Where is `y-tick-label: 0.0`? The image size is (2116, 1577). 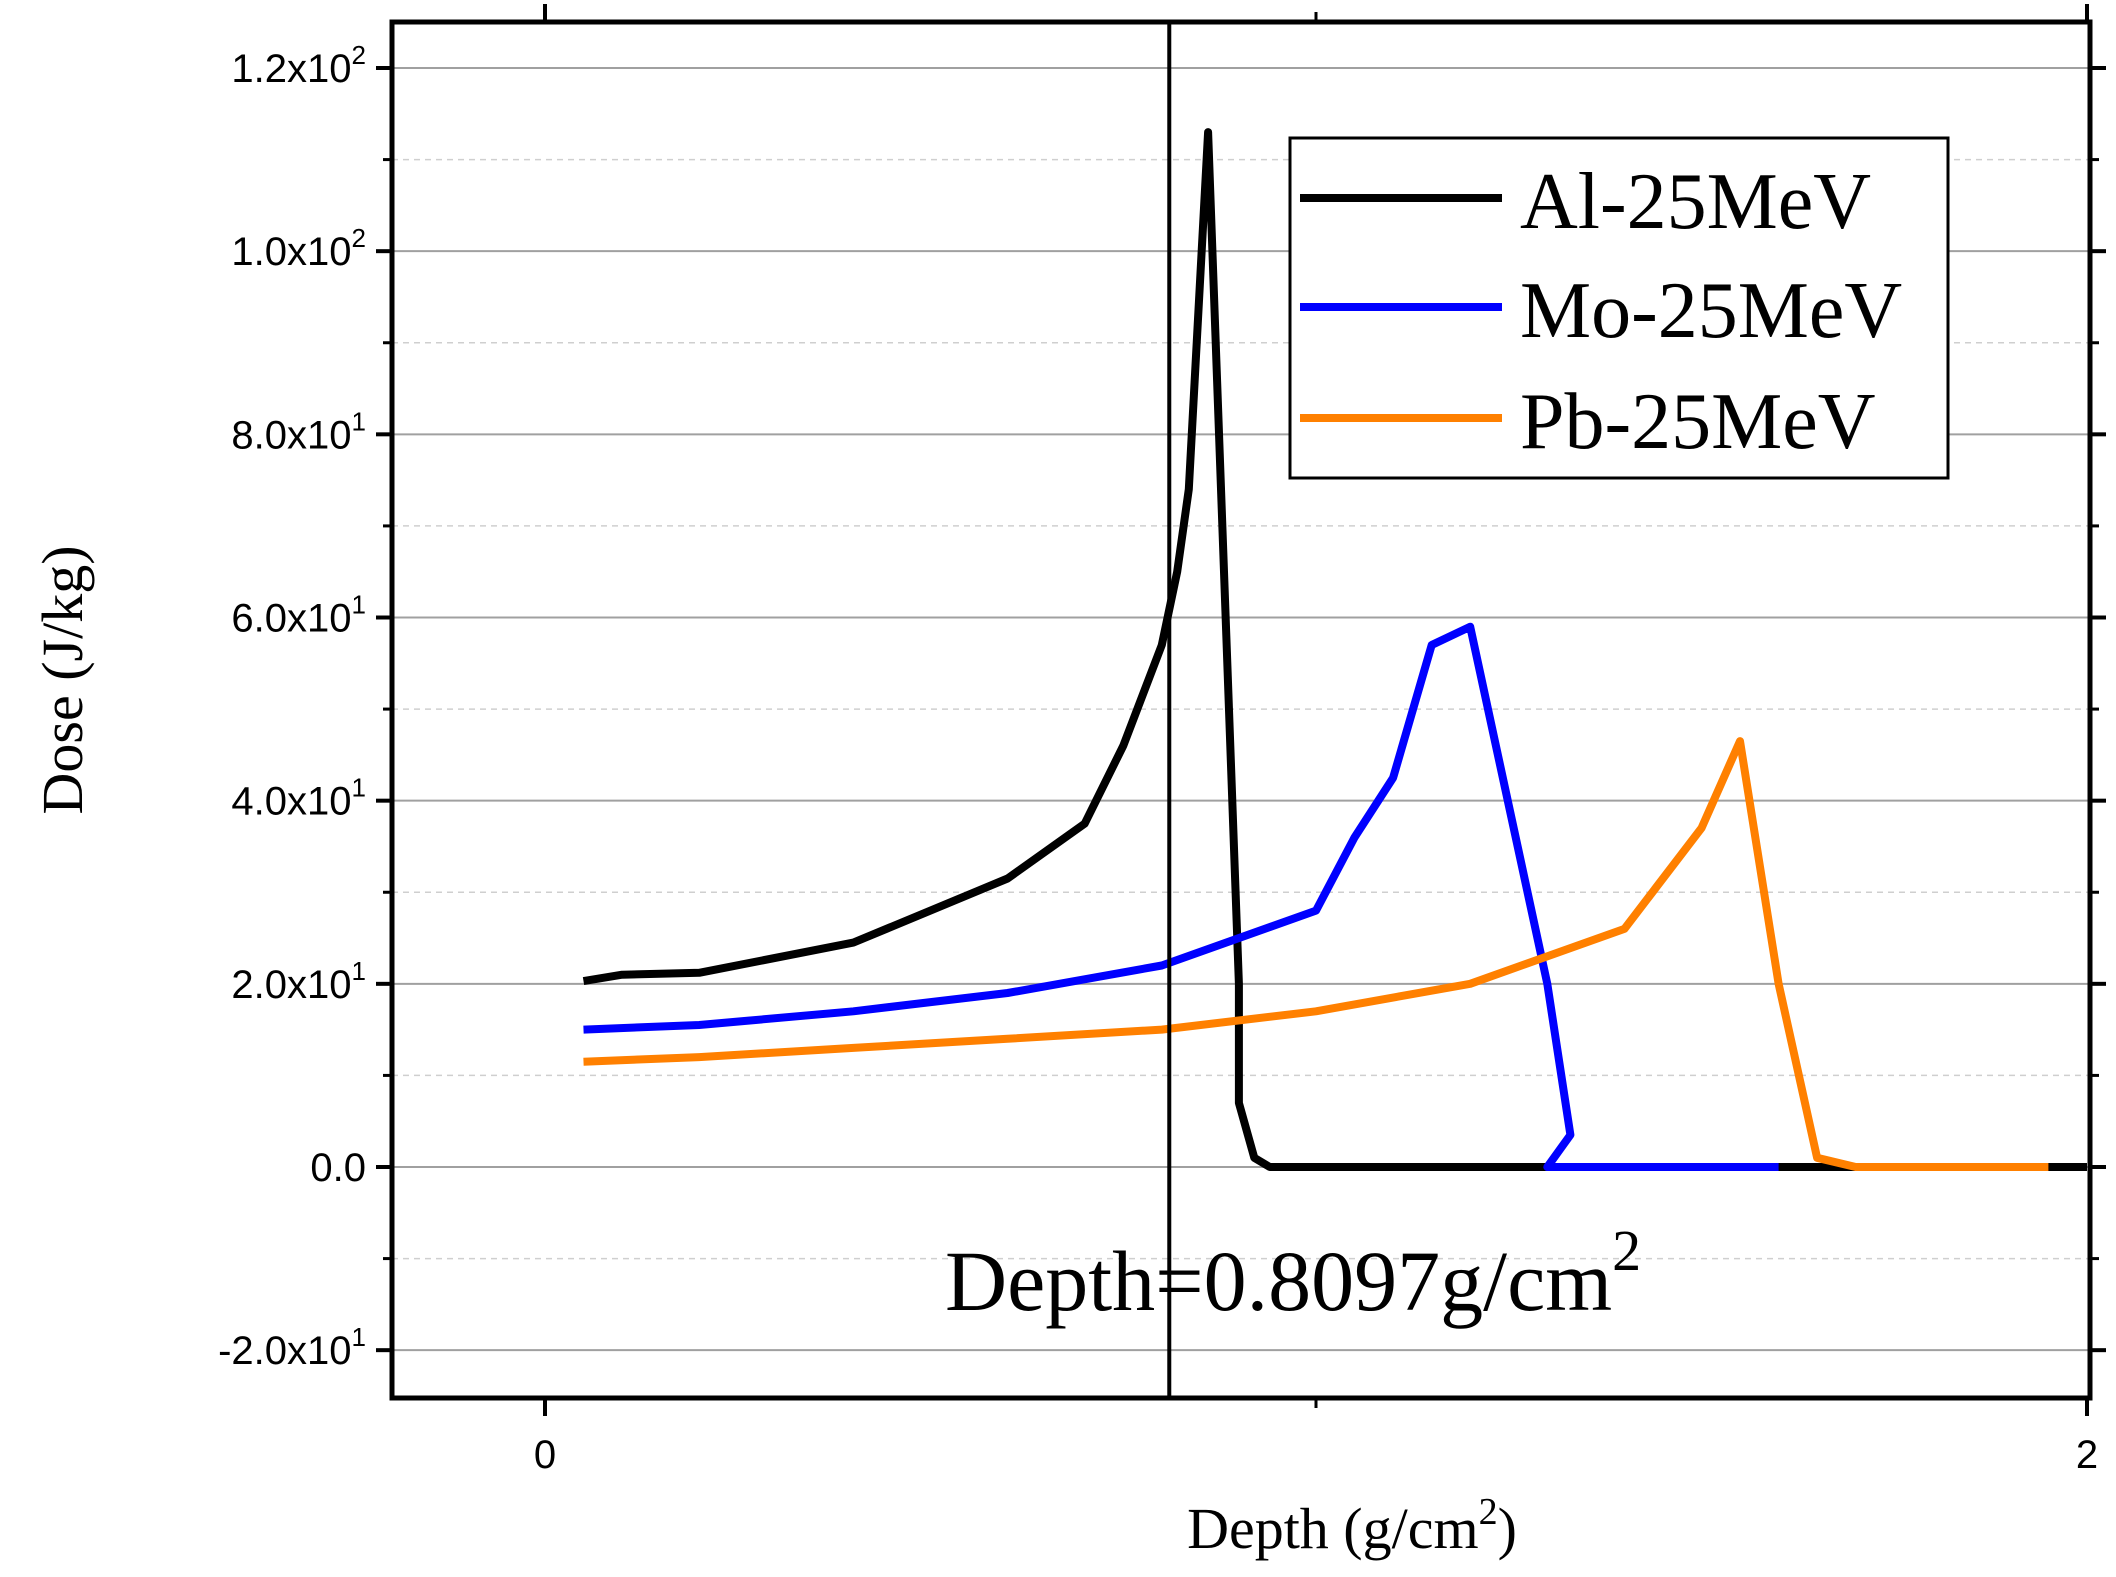 y-tick-label: 0.0 is located at coordinates (338, 1168).